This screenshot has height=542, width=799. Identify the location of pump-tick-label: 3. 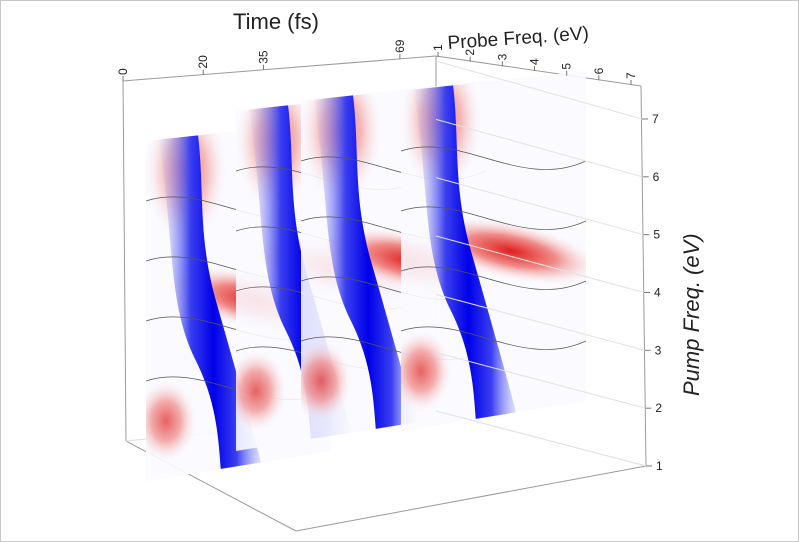
(658, 350).